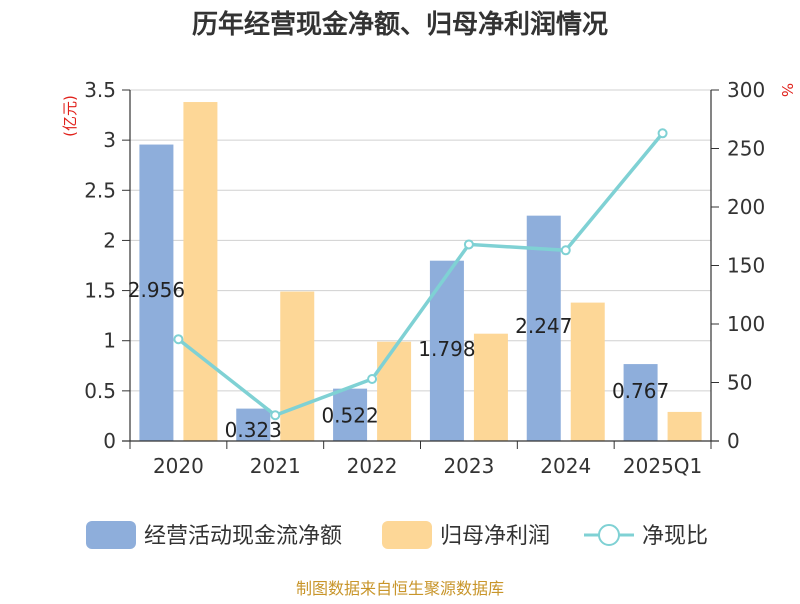 This screenshot has width=800, height=604. What do you see at coordinates (372, 466) in the screenshot?
I see `x-axis-tick-label: 2022` at bounding box center [372, 466].